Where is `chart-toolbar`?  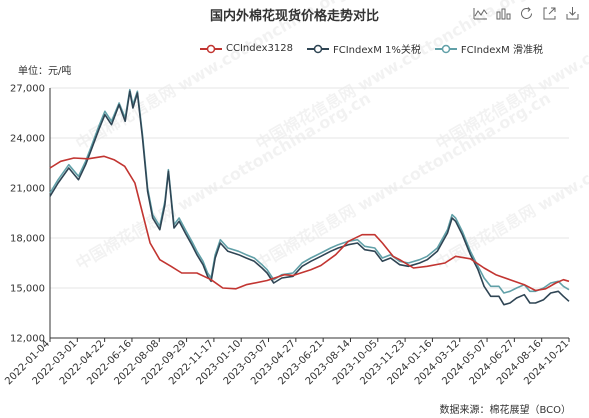
chart-toolbar is located at coordinates (526, 13).